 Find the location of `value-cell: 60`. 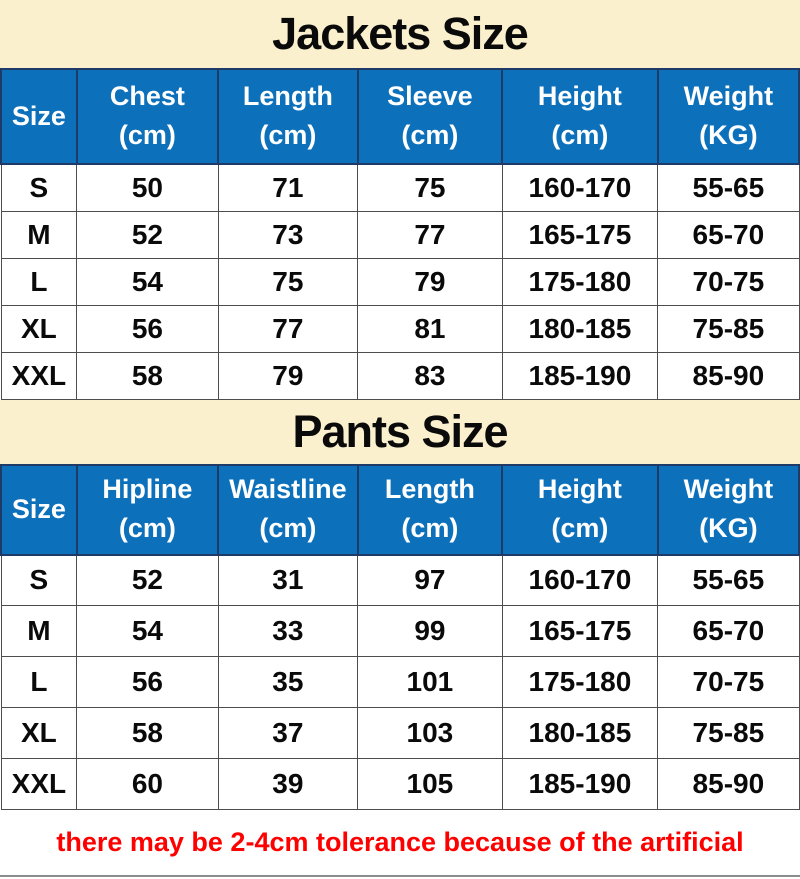

value-cell: 60 is located at coordinates (147, 784).